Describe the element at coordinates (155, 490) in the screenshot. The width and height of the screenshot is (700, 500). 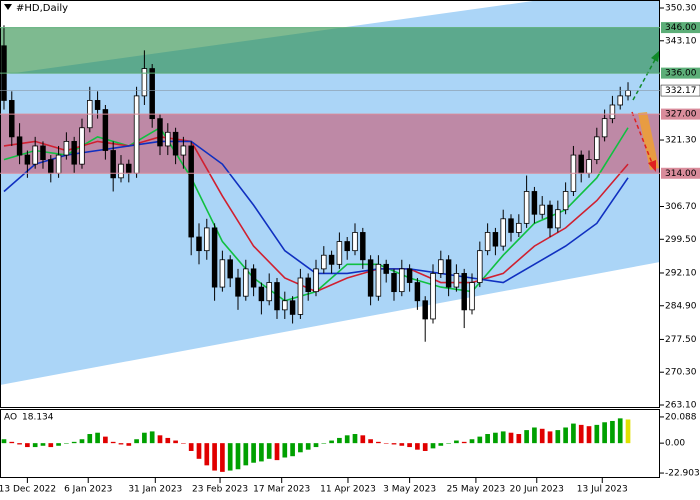
I see `x-tick-label: 31 Jan 2023` at that location.